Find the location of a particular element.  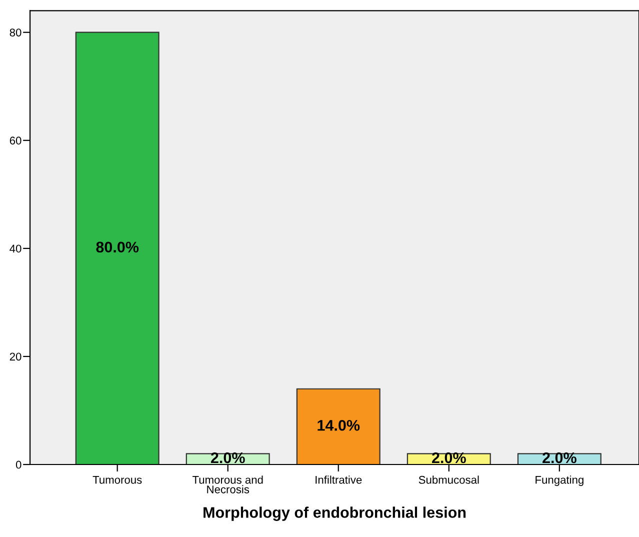

data-label: 80.0% is located at coordinates (117, 247).